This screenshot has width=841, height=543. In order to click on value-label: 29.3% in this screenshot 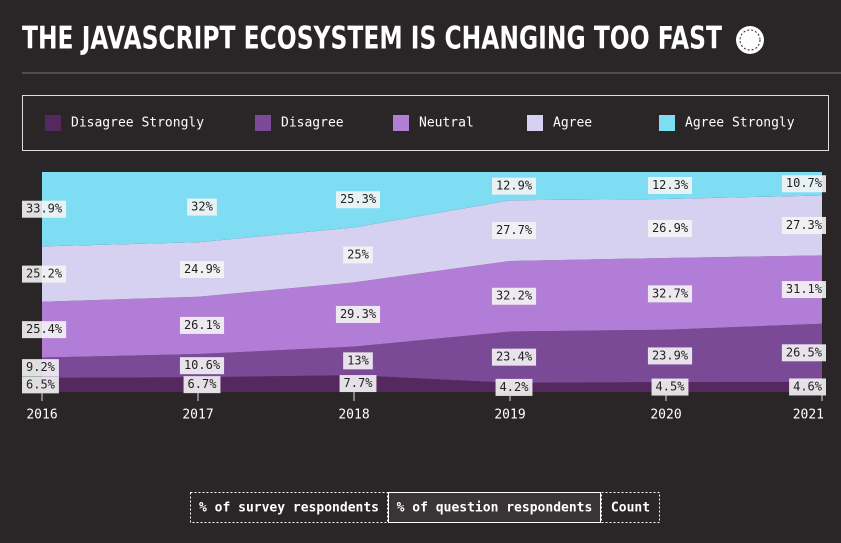, I will do `click(358, 314)`.